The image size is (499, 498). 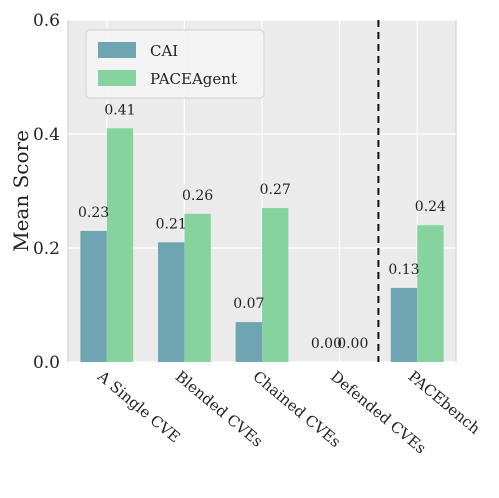 What do you see at coordinates (164, 51) in the screenshot?
I see `legend-label: CAI` at bounding box center [164, 51].